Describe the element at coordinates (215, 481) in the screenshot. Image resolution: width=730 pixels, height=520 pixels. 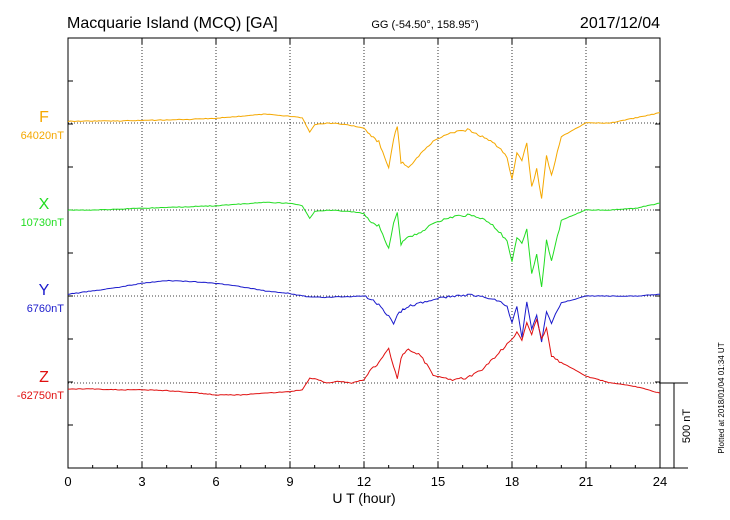
I see `x-tick-label: 6` at that location.